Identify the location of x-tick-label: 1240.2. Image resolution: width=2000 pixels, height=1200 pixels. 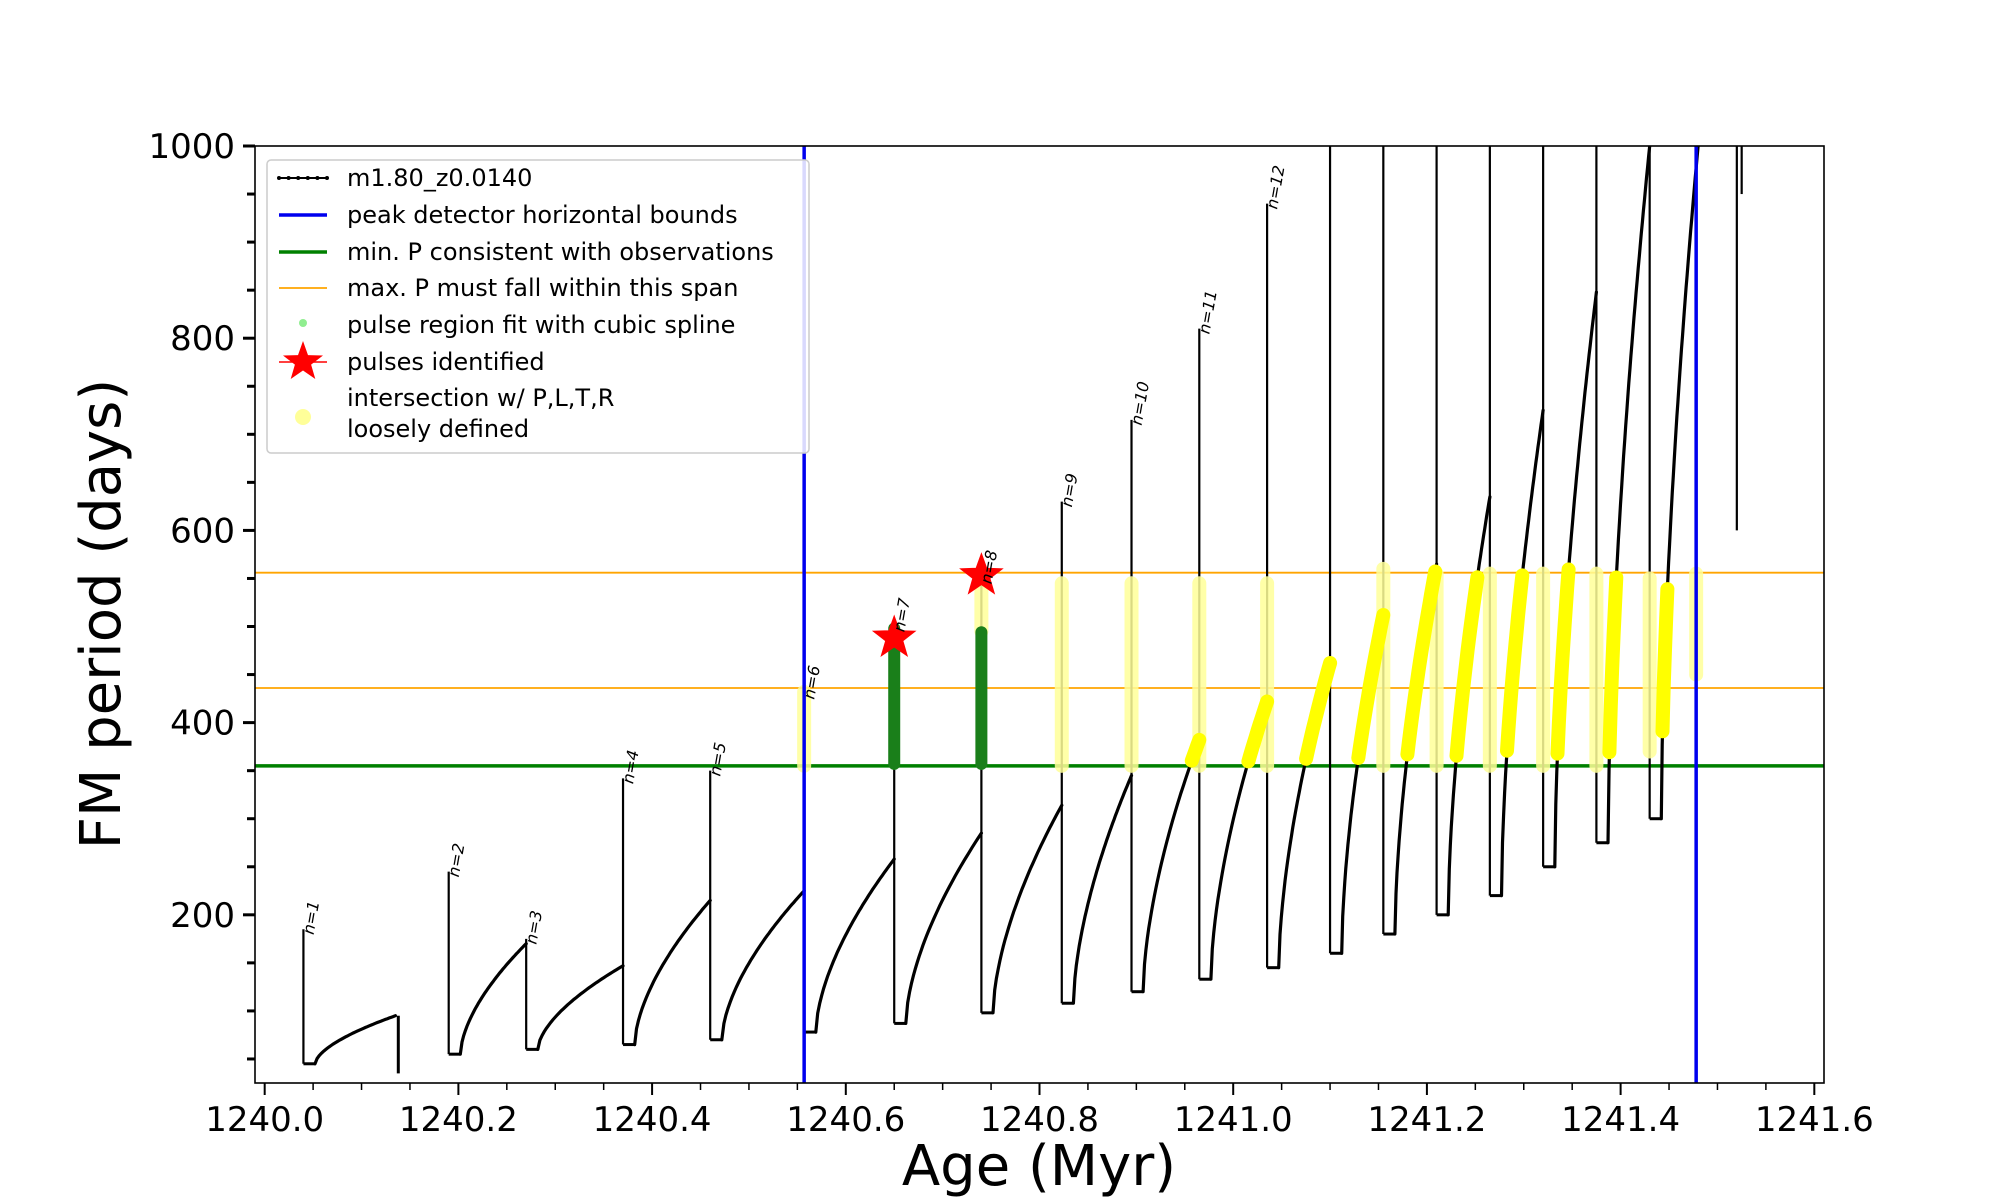
(458, 1120).